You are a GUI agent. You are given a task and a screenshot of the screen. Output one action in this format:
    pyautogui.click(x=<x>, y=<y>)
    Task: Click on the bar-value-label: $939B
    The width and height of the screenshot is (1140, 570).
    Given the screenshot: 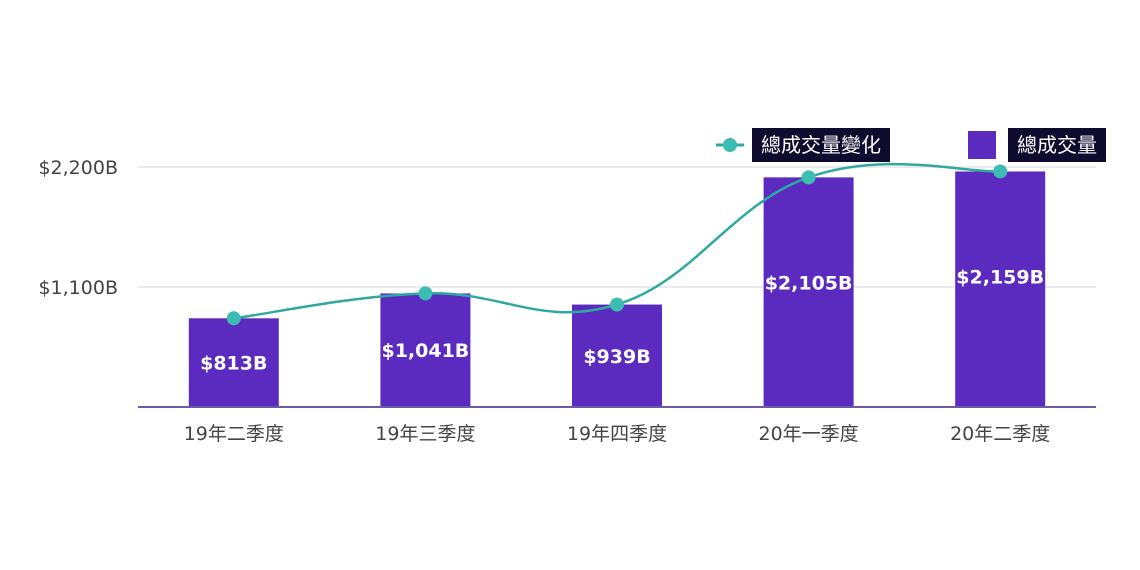 What is the action you would take?
    pyautogui.click(x=616, y=357)
    